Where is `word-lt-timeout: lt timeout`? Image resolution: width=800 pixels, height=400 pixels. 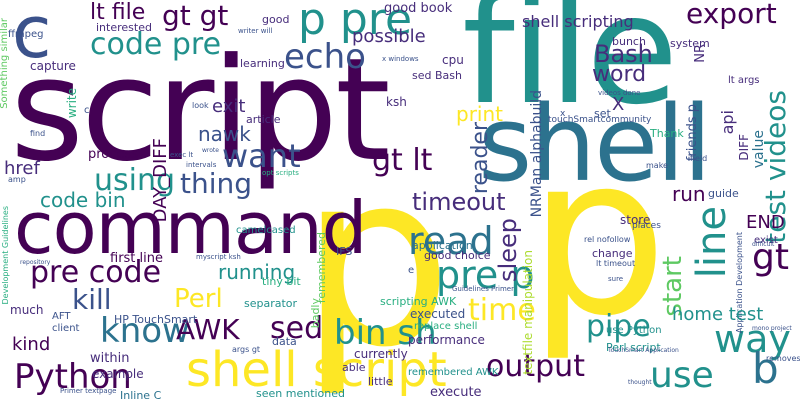
word-lt-timeout: lt timeout is located at coordinates (616, 263).